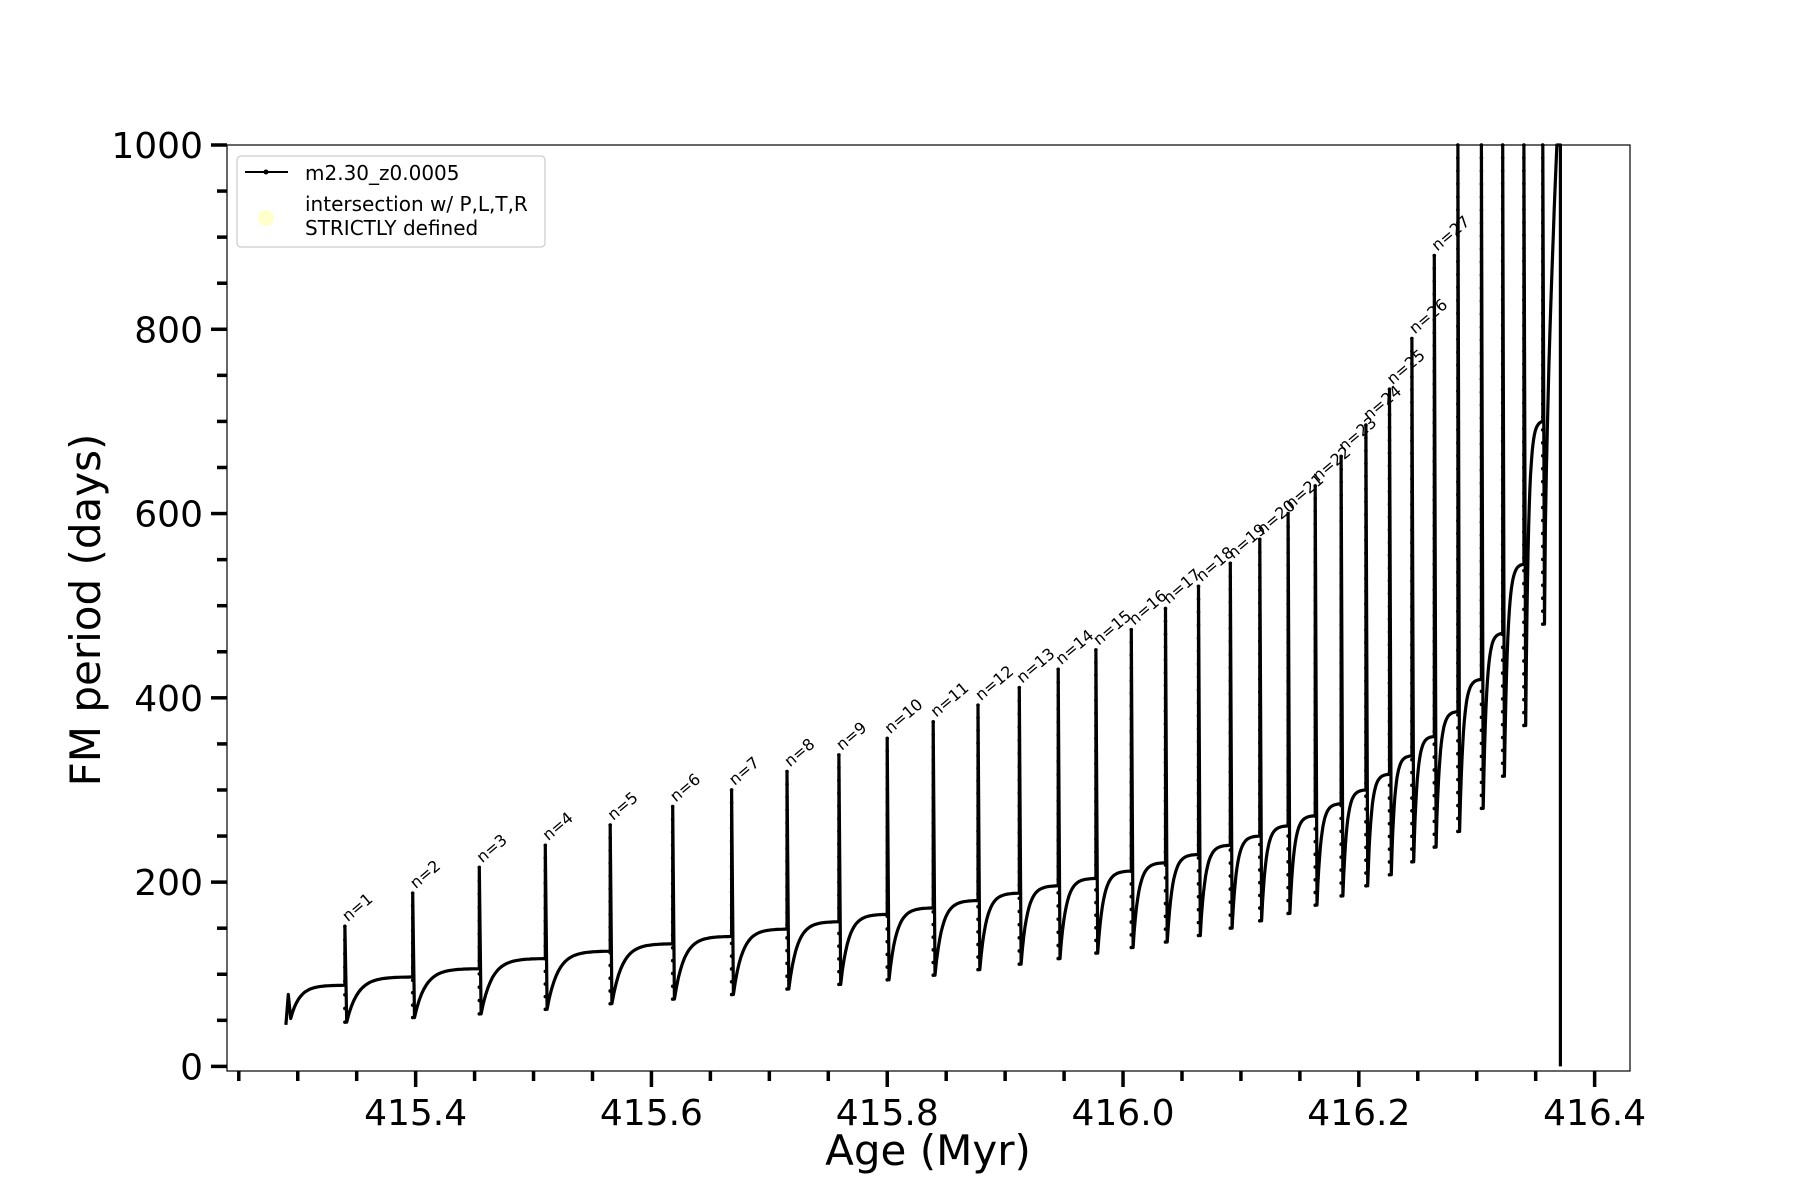 The height and width of the screenshot is (1200, 1800). I want to click on y-axis-label: FM period (days), so click(85, 610).